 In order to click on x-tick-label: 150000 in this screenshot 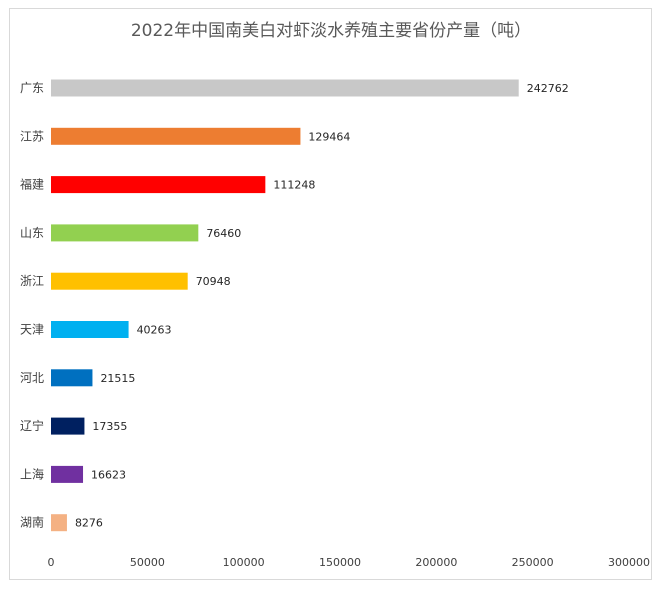, I will do `click(340, 562)`.